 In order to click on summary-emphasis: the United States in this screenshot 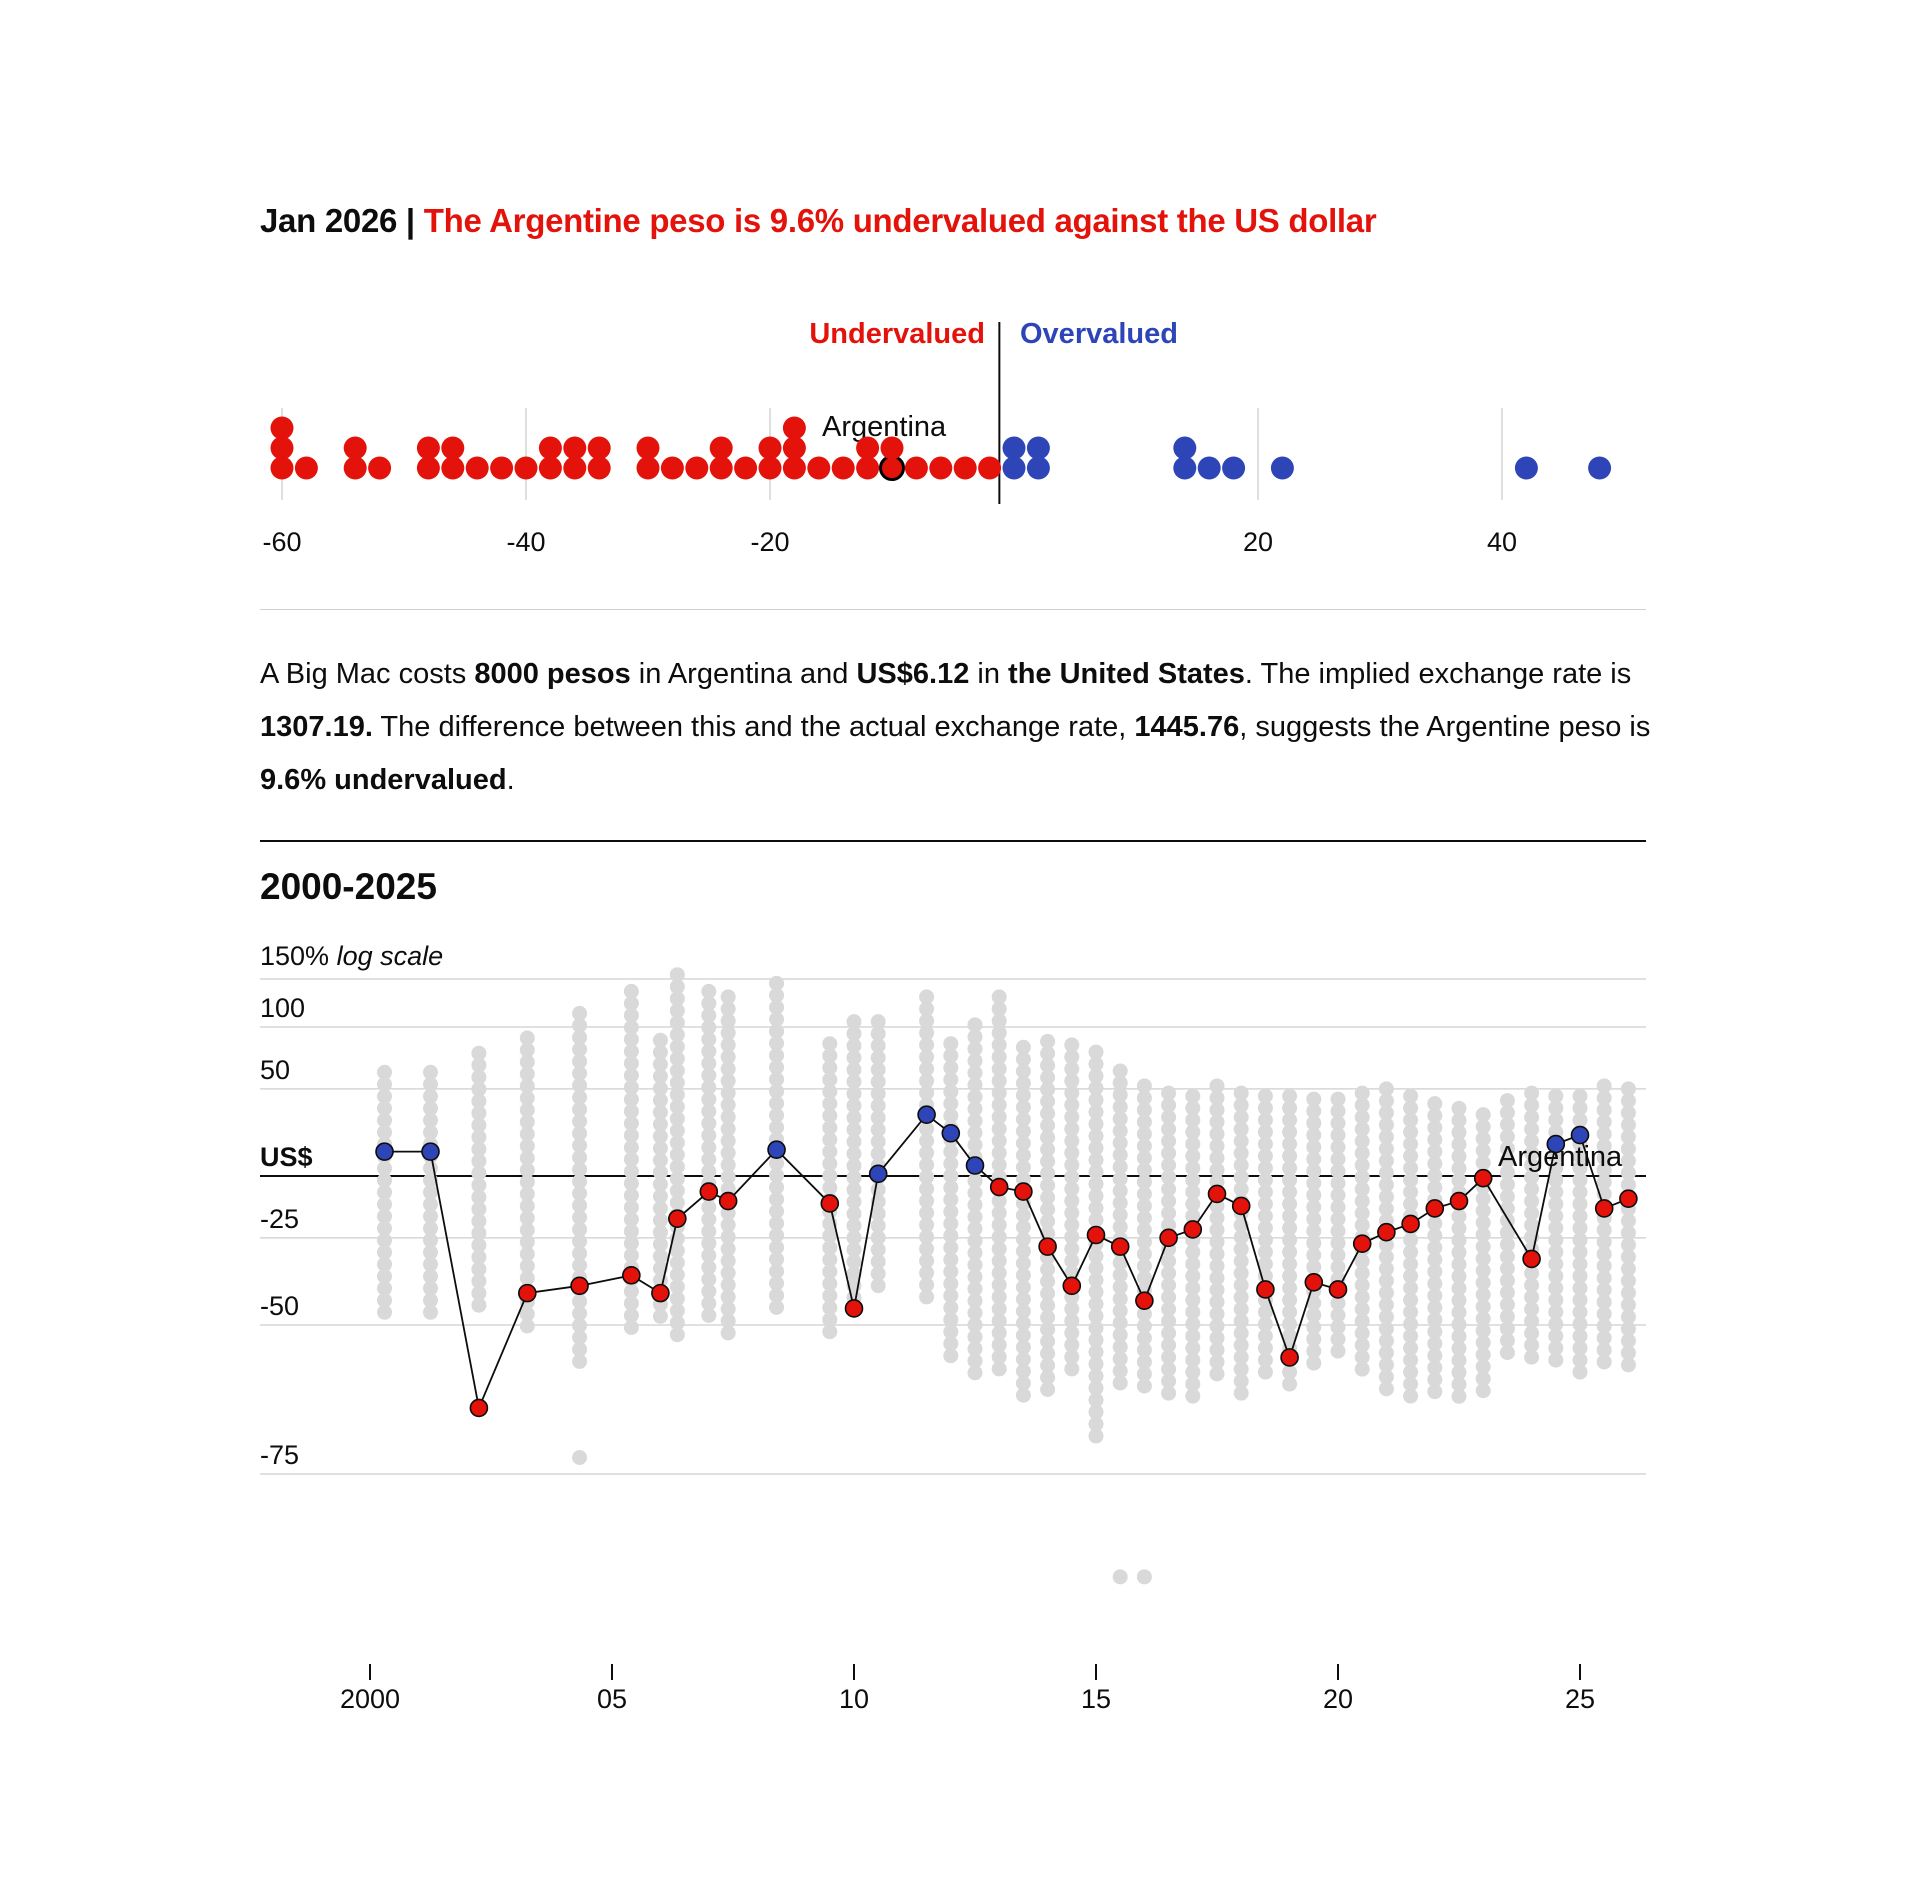, I will do `click(1126, 674)`.